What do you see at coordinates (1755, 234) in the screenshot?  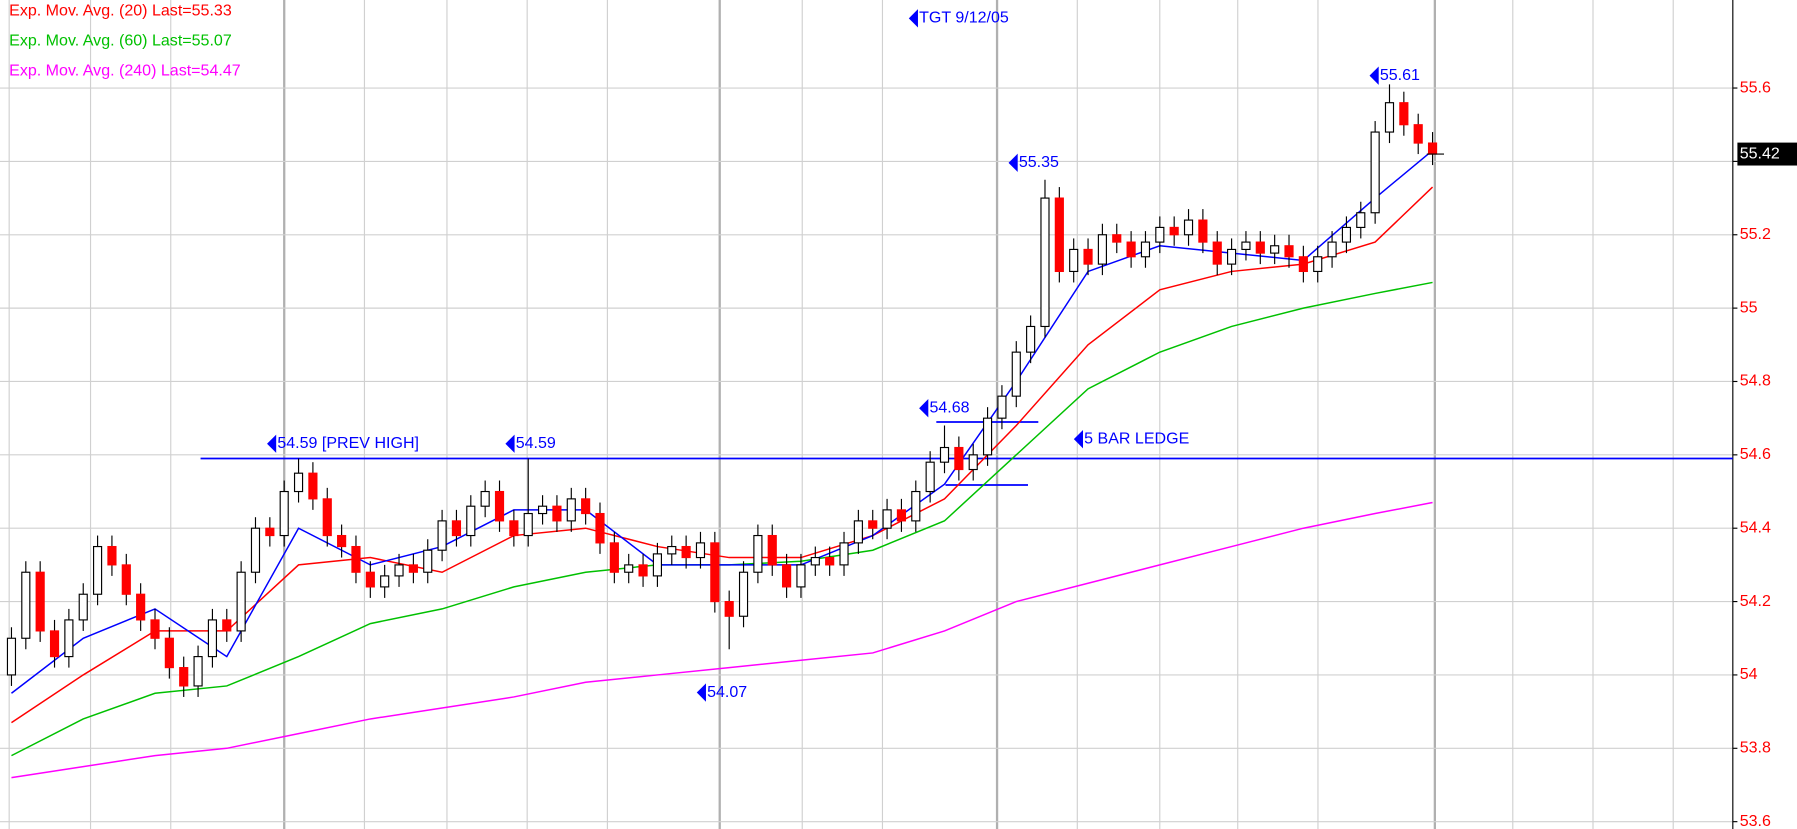 I see `y-tick-label: 55.2` at bounding box center [1755, 234].